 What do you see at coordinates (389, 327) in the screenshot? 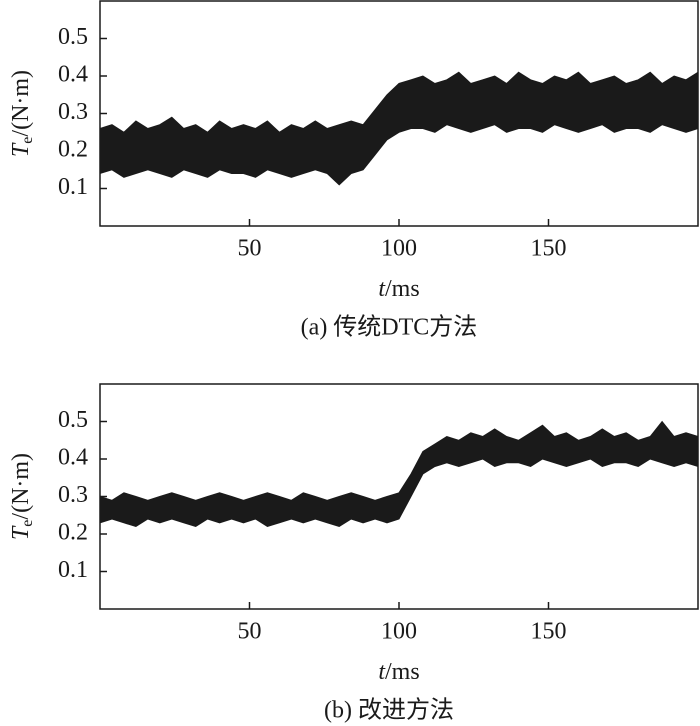
I see `caption: (a) 传统DTC方法` at bounding box center [389, 327].